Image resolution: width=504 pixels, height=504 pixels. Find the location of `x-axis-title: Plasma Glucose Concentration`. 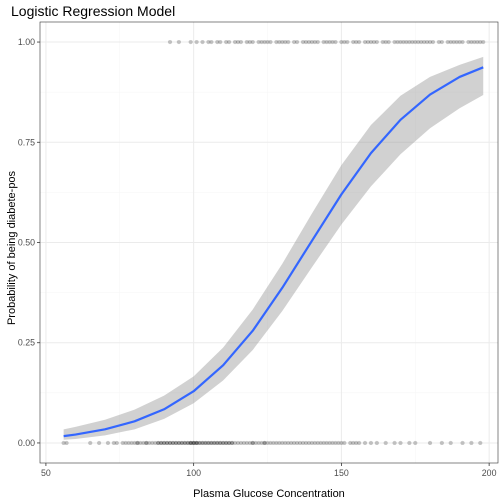

x-axis-title: Plasma Glucose Concentration is located at coordinates (269, 494).